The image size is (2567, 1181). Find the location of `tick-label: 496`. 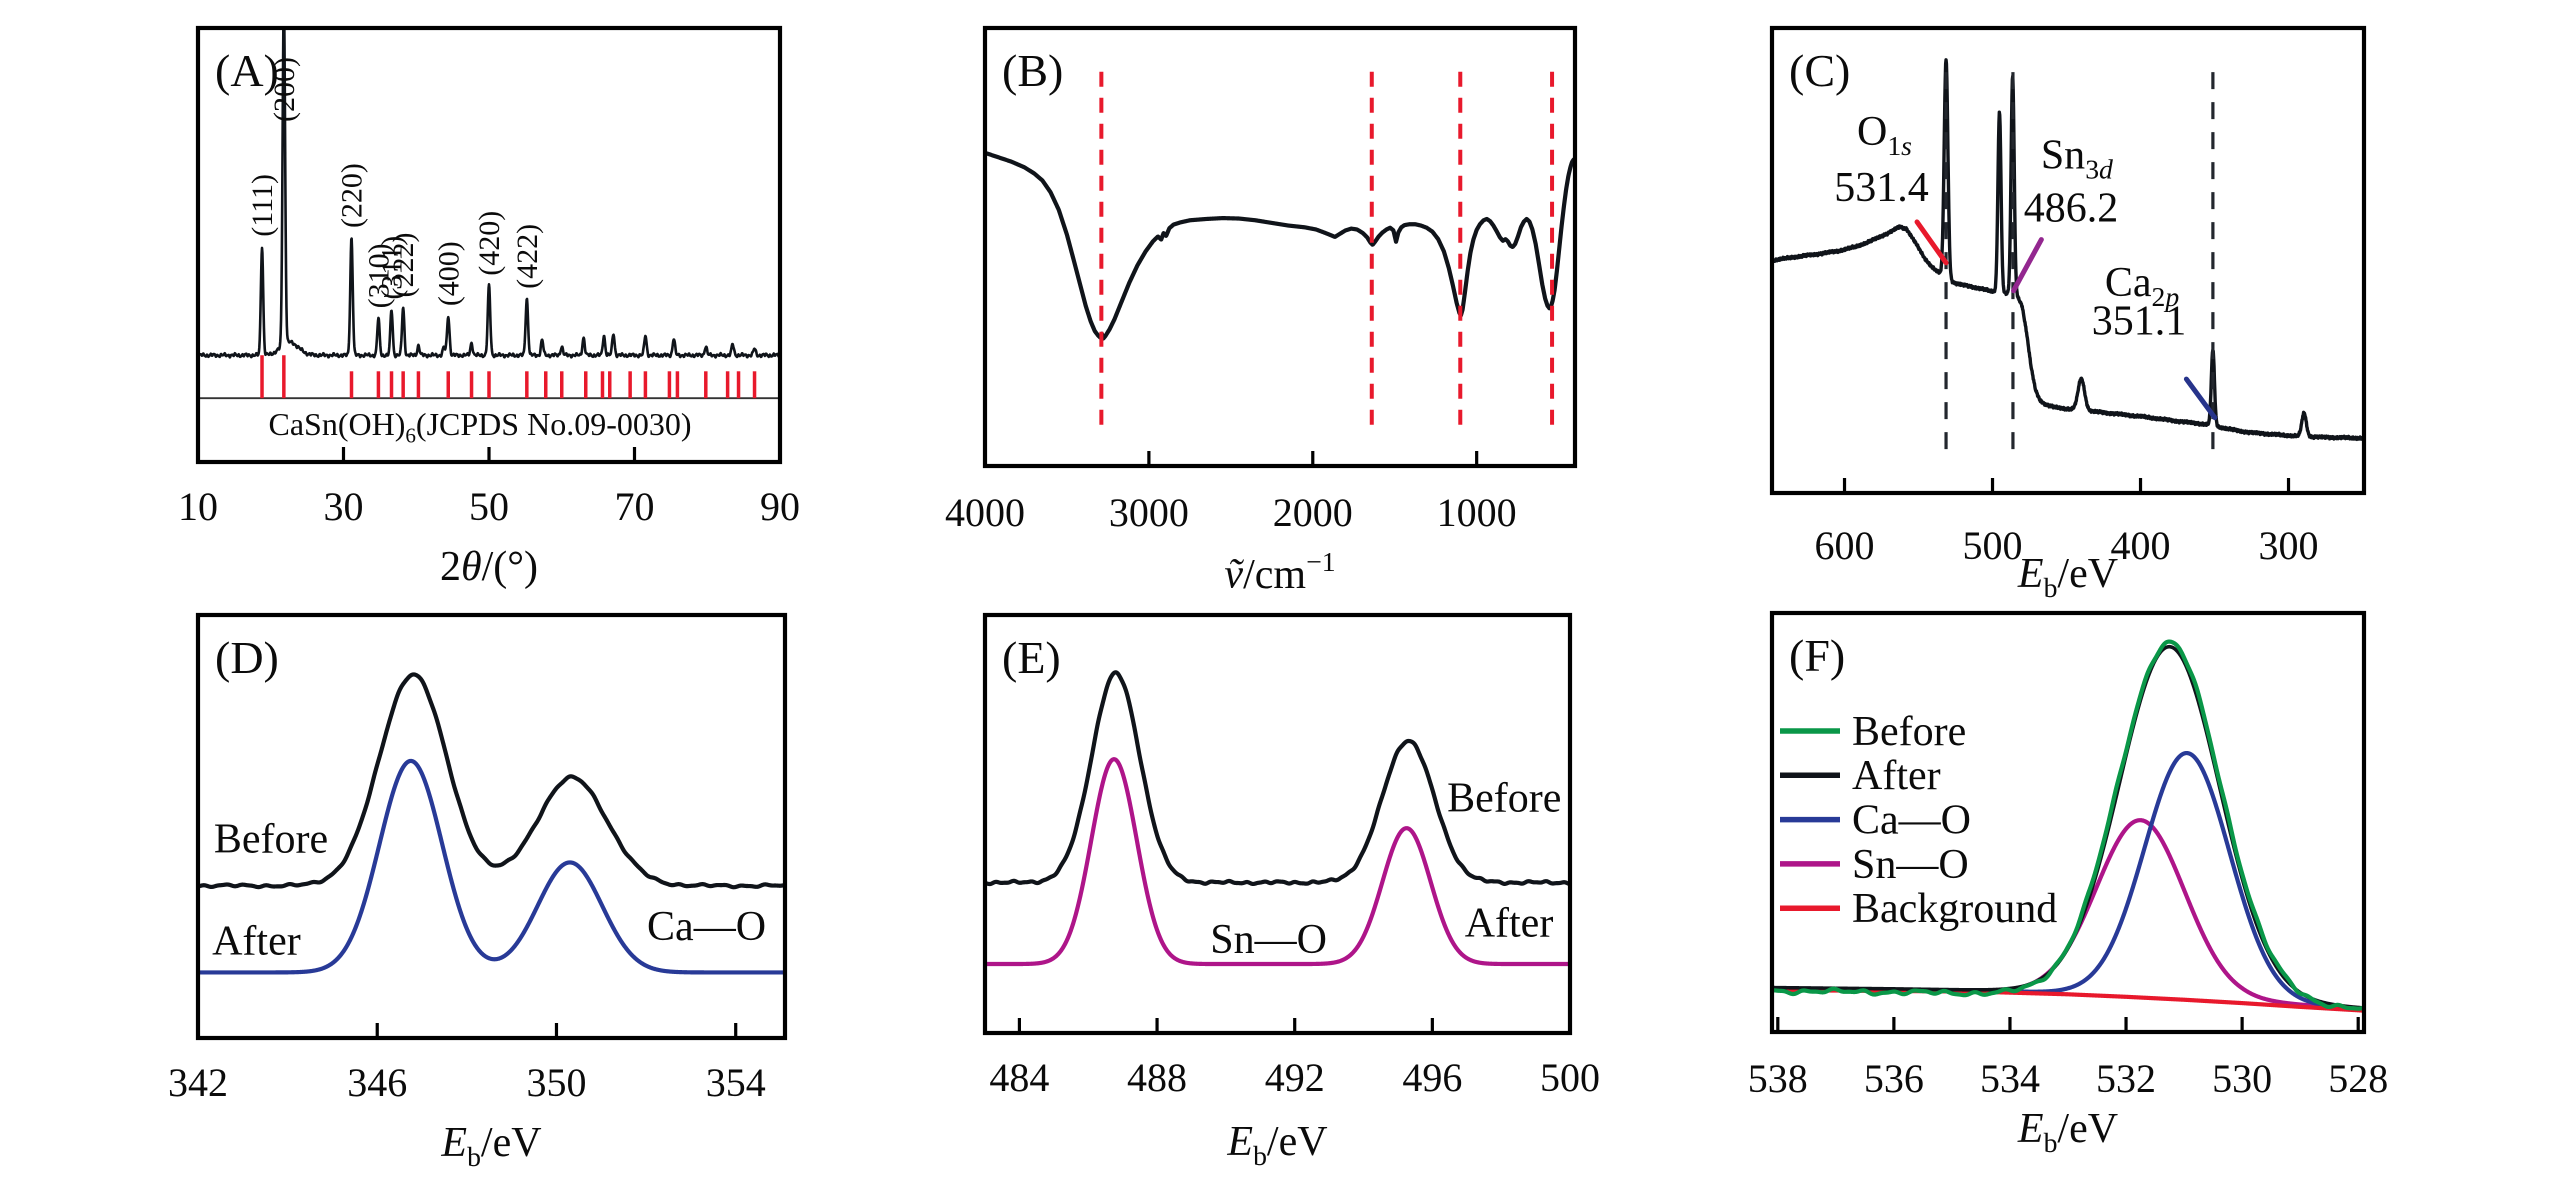

tick-label: 496 is located at coordinates (1432, 1077).